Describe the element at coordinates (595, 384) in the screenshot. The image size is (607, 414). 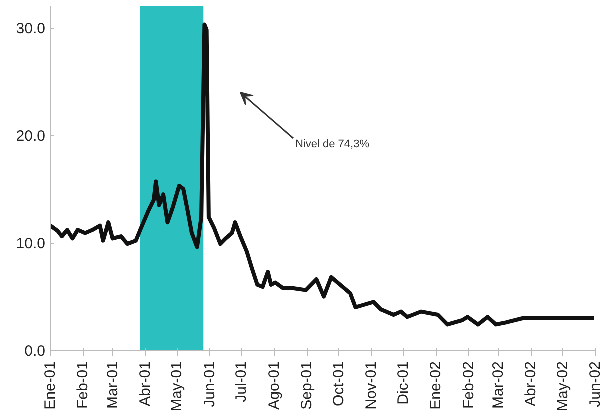
I see `x-tick-label: Jun-02` at that location.